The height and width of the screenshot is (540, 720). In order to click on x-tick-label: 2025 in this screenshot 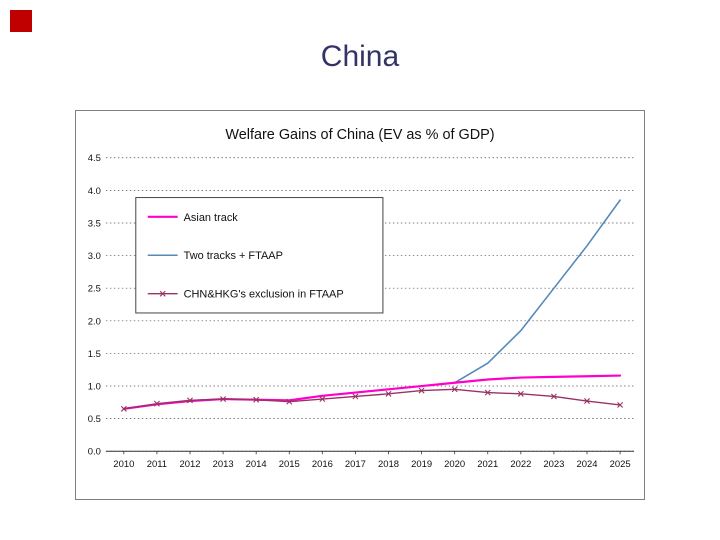, I will do `click(620, 464)`.